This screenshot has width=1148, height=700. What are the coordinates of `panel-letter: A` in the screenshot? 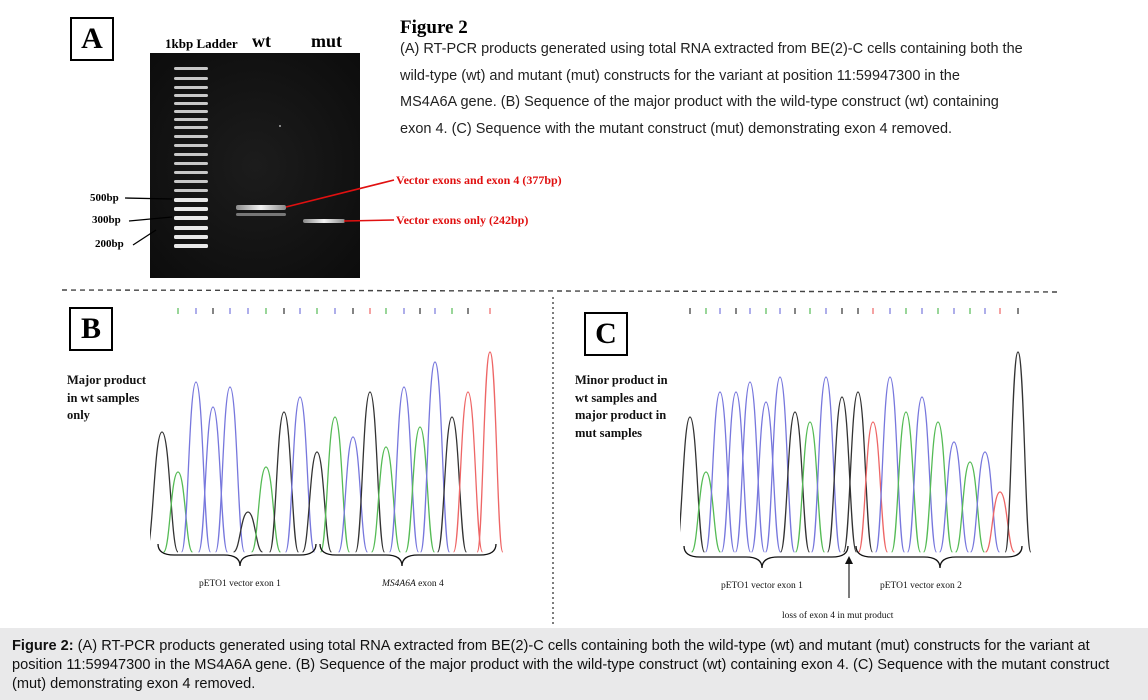 It's located at (92, 38).